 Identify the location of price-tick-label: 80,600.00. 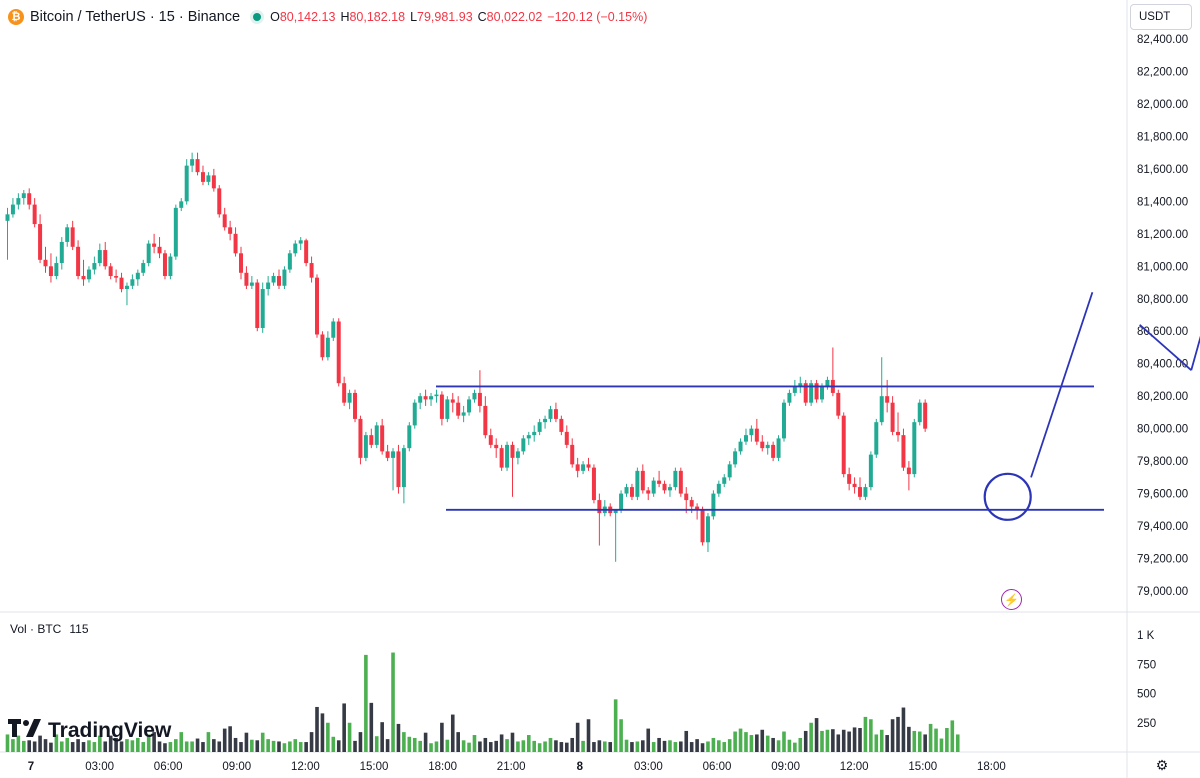
(1162, 332).